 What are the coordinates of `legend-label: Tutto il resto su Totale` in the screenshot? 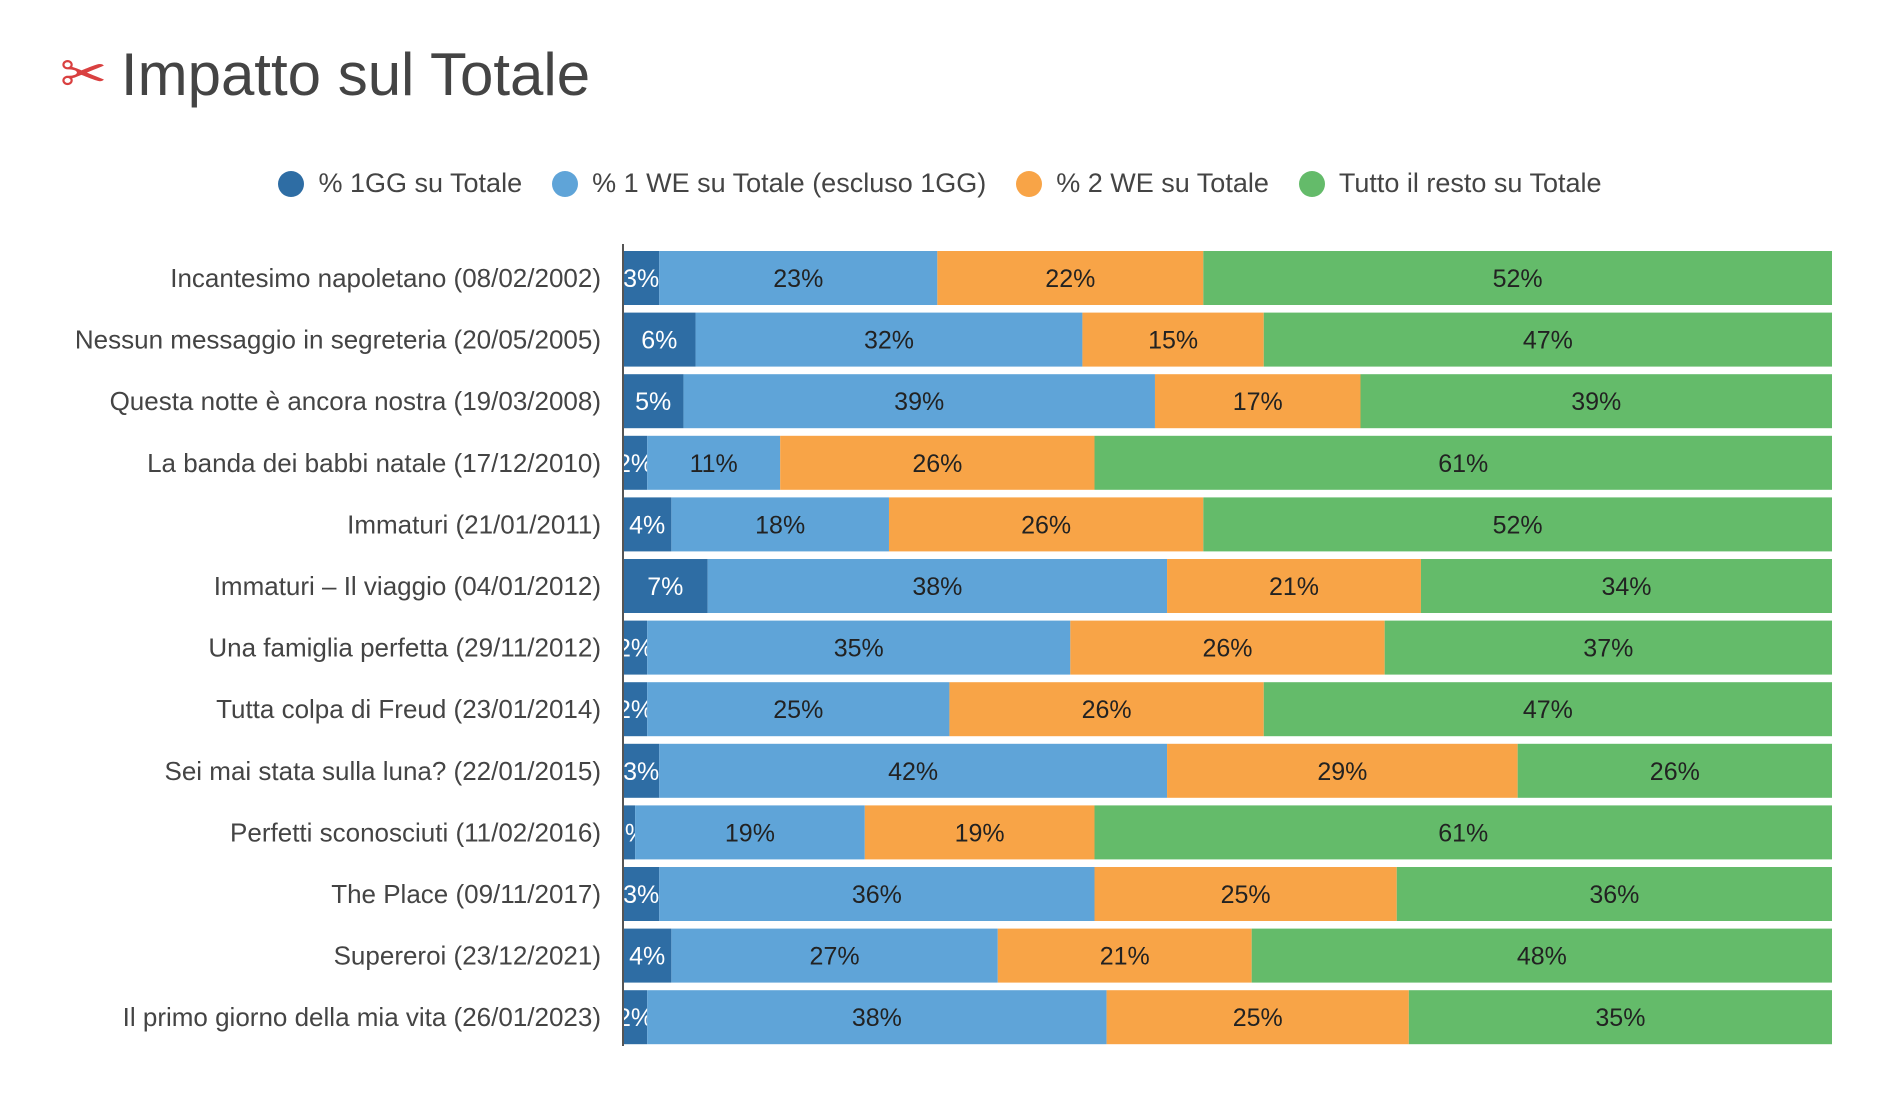 It's located at (1470, 183).